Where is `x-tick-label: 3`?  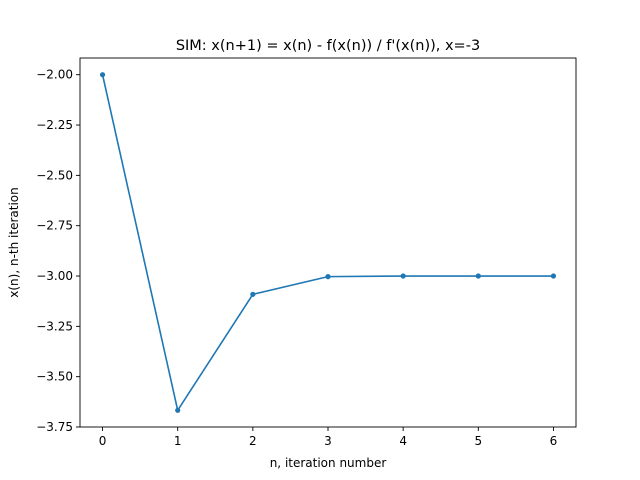
x-tick-label: 3 is located at coordinates (328, 441).